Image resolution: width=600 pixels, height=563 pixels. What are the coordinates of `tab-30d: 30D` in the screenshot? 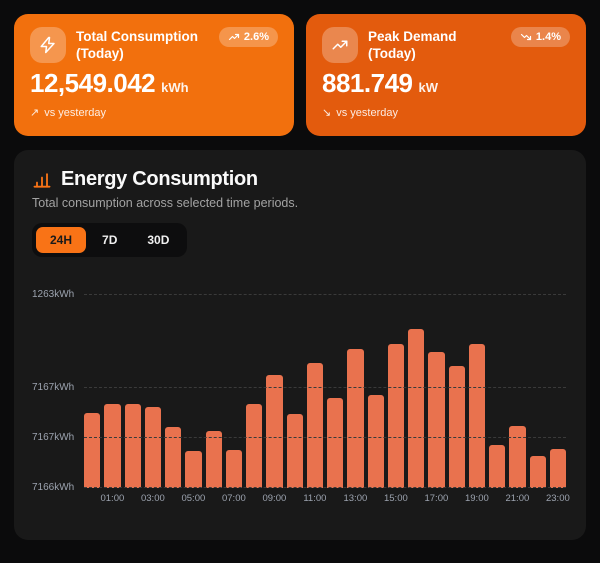 It's located at (158, 240).